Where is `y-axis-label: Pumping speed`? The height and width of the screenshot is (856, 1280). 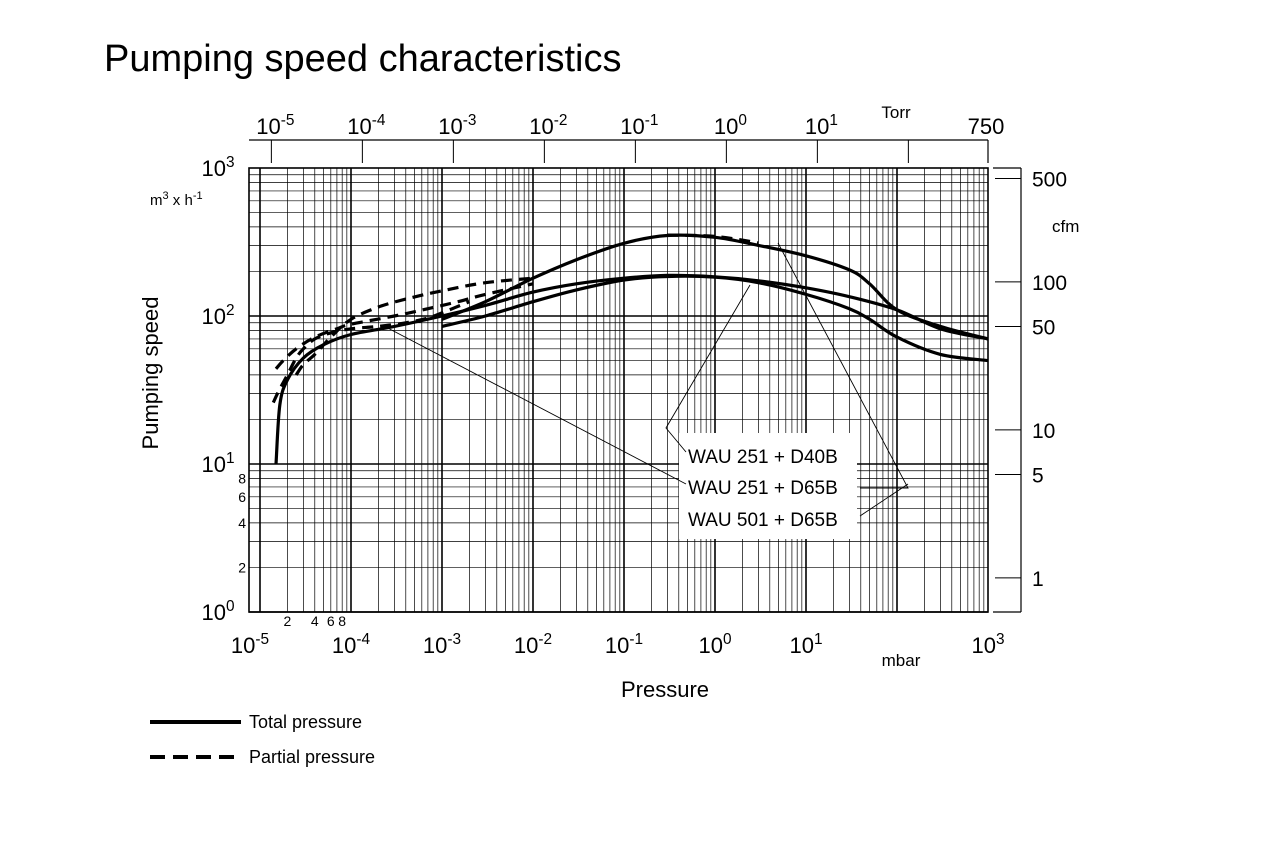
y-axis-label: Pumping speed is located at coordinates (150, 373).